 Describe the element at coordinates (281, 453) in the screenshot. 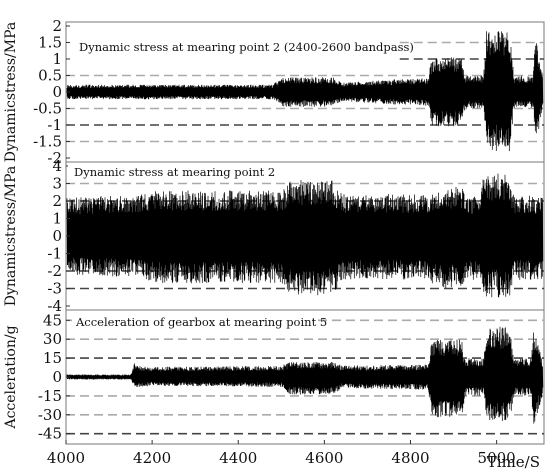

I see `x-axis-ticks: 4000 4200 4400 4600 4800 5000` at that location.